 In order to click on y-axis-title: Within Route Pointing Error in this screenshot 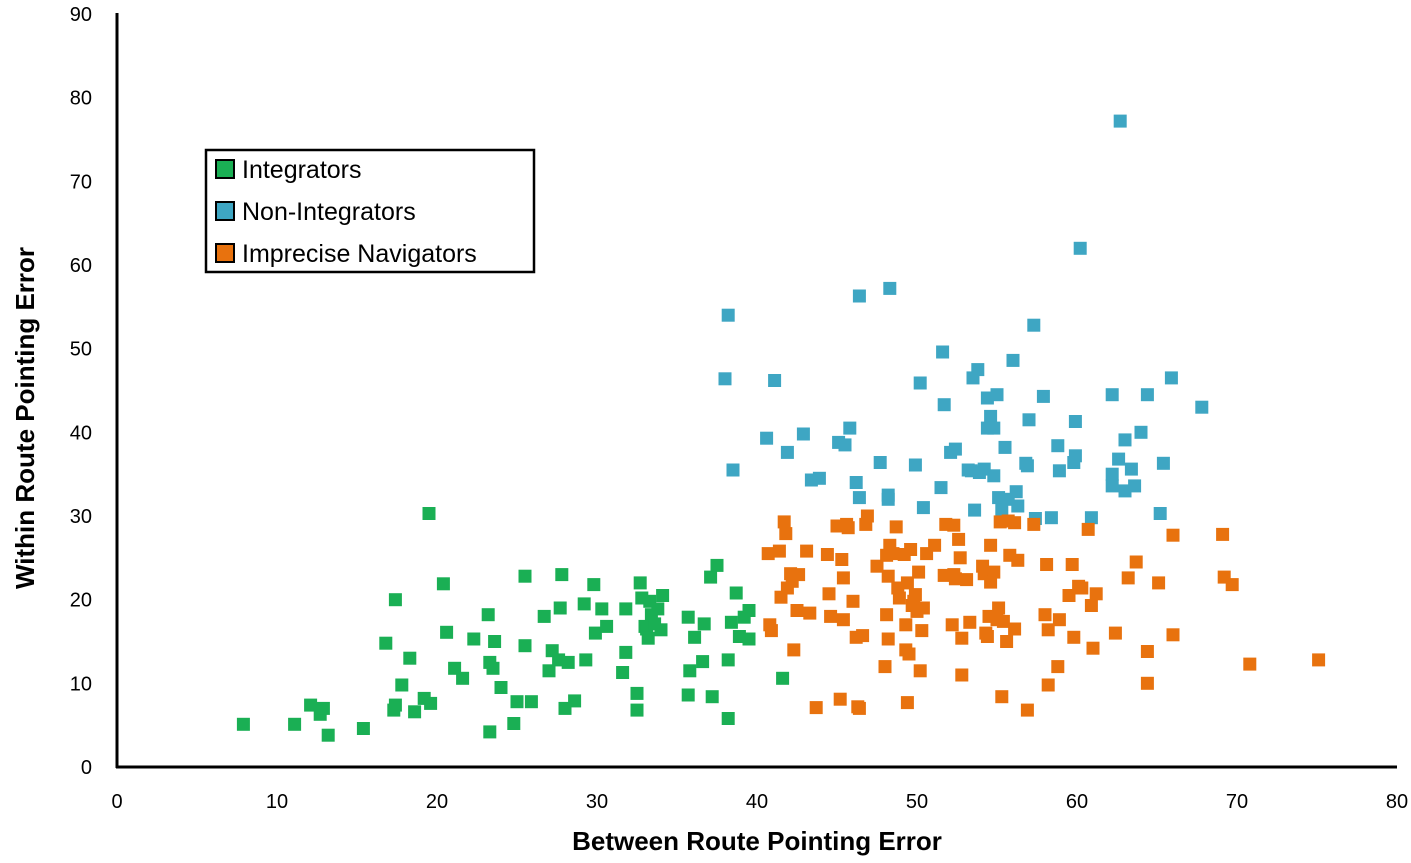, I will do `click(25, 418)`.